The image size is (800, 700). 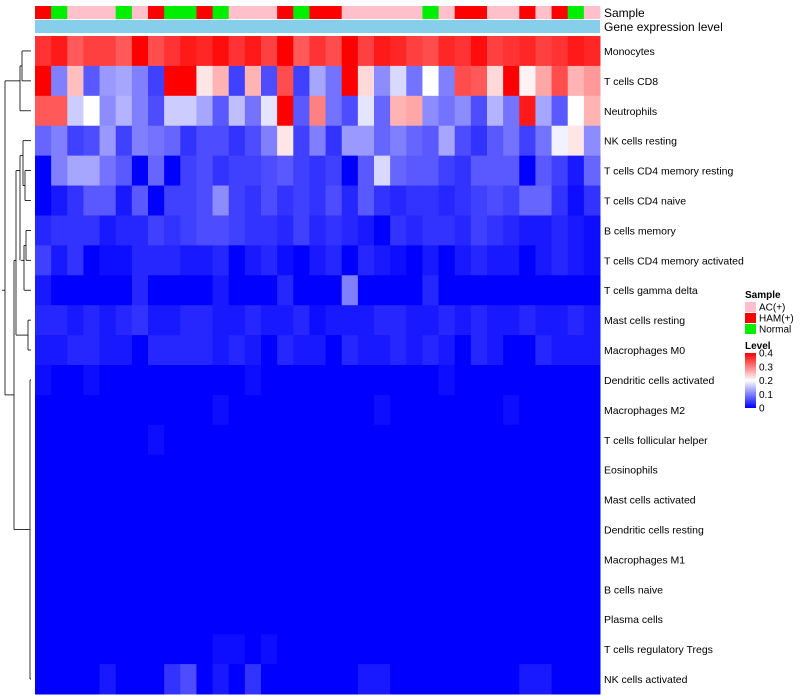 What do you see at coordinates (630, 112) in the screenshot?
I see `row-label: Neutrophils` at bounding box center [630, 112].